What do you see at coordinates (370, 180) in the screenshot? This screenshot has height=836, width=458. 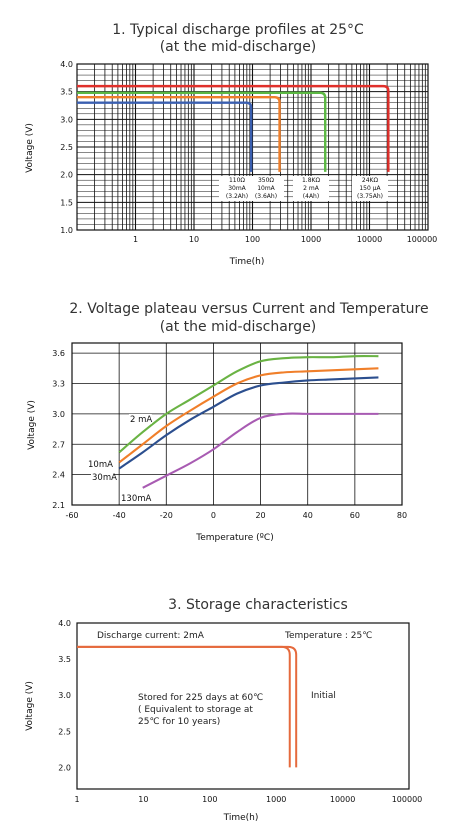 I see `chart1-series-label: 24KΩ` at bounding box center [370, 180].